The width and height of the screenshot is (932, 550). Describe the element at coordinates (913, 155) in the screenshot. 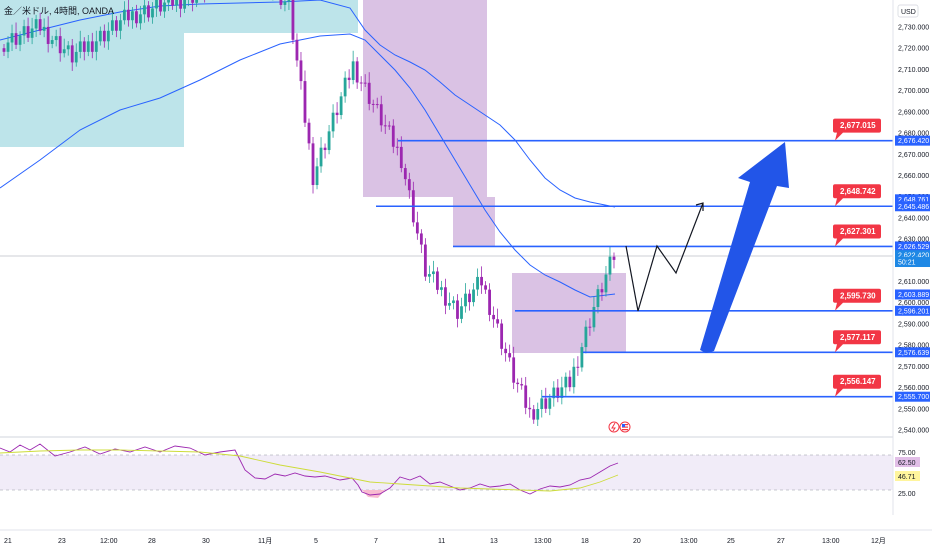

I see `price-tick: 2,670.000` at that location.